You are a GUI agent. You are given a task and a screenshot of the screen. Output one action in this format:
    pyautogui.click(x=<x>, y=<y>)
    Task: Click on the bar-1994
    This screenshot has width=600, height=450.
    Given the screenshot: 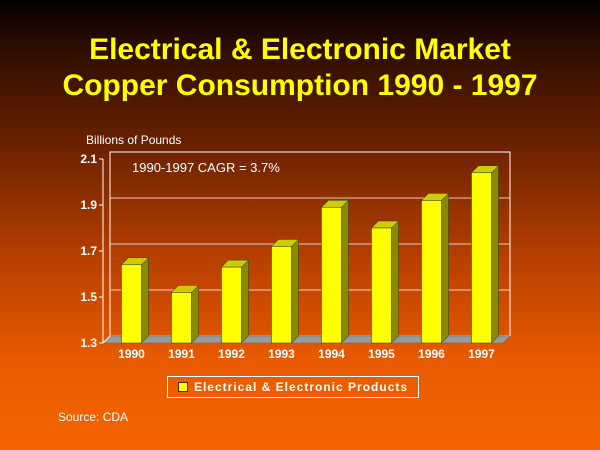 What is the action you would take?
    pyautogui.click(x=335, y=271)
    